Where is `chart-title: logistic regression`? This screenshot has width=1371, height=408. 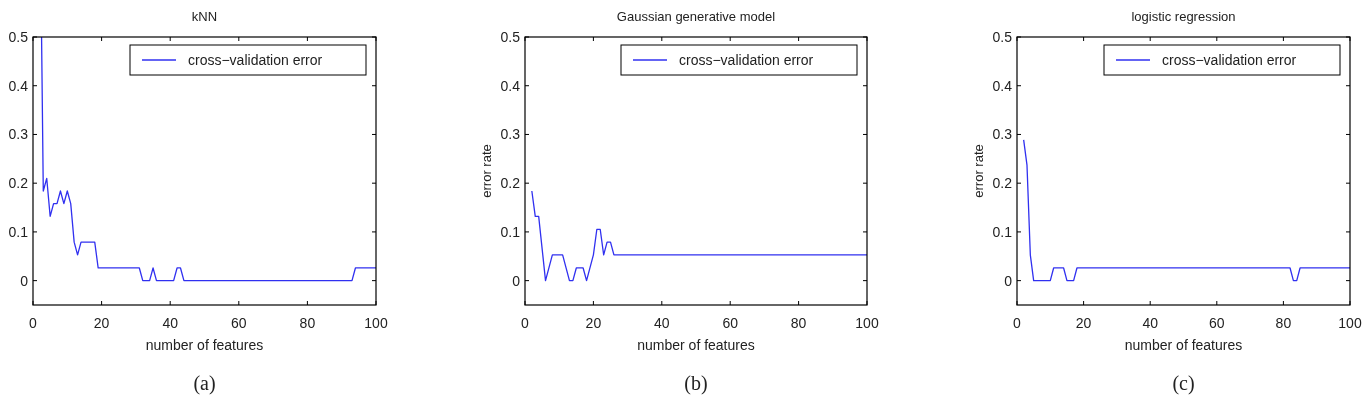 chart-title: logistic regression is located at coordinates (1183, 16).